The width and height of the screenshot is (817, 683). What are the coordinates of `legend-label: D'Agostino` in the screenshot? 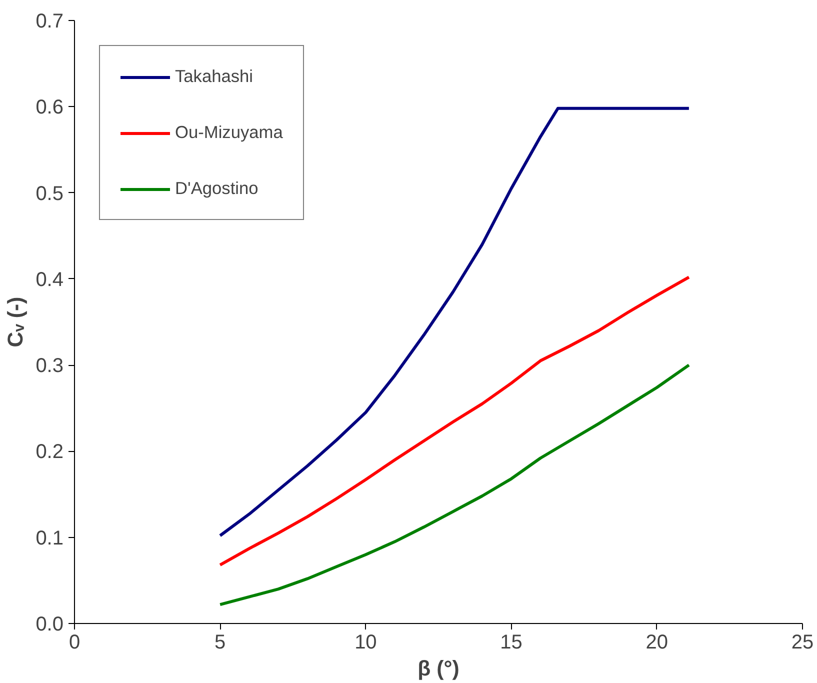 It's located at (216, 188).